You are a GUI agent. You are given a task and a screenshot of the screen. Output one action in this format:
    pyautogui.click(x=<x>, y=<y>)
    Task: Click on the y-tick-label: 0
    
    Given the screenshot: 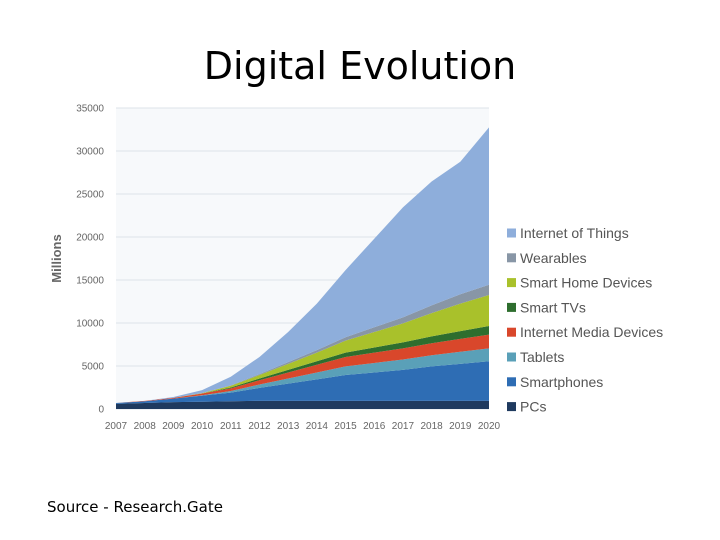 What is the action you would take?
    pyautogui.click(x=101, y=410)
    